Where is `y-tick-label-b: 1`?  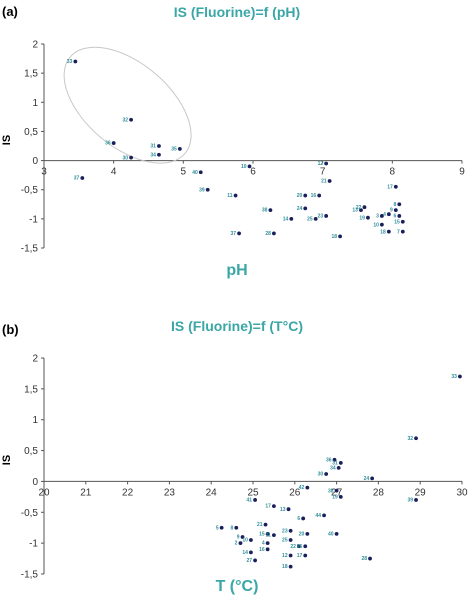
y-tick-label-b: 1 is located at coordinates (35, 420).